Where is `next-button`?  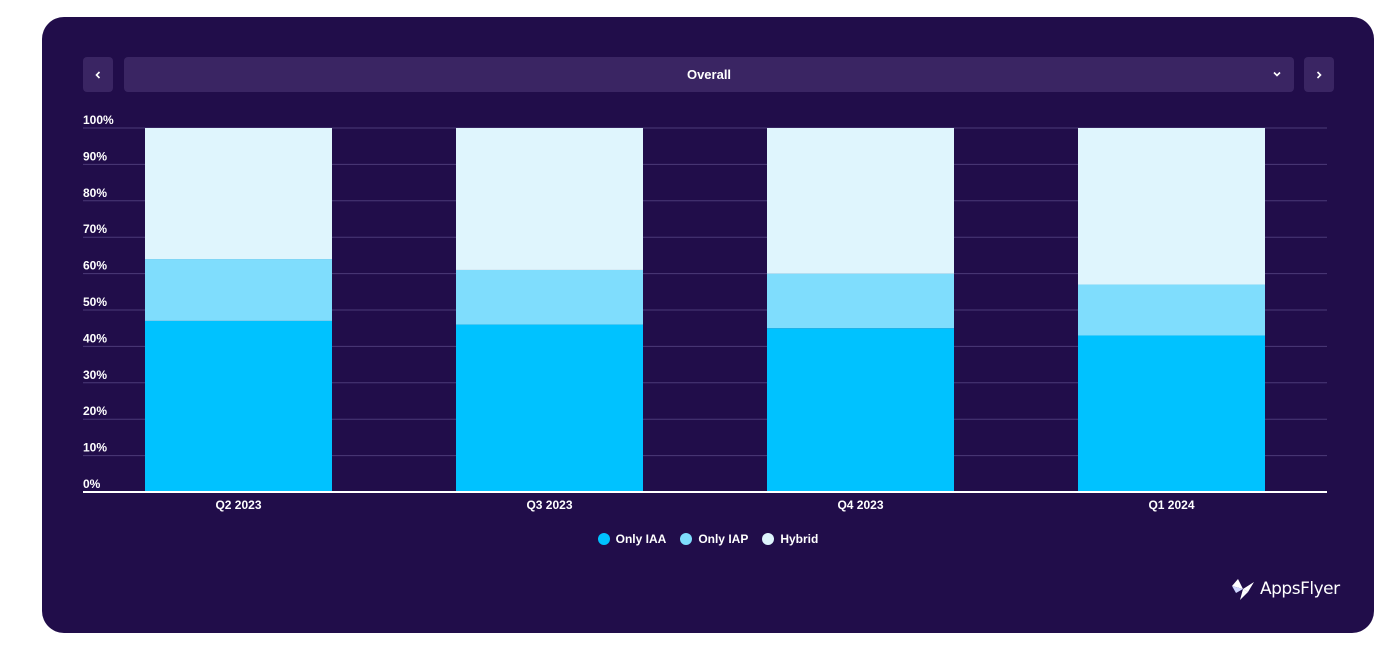 next-button is located at coordinates (1319, 74).